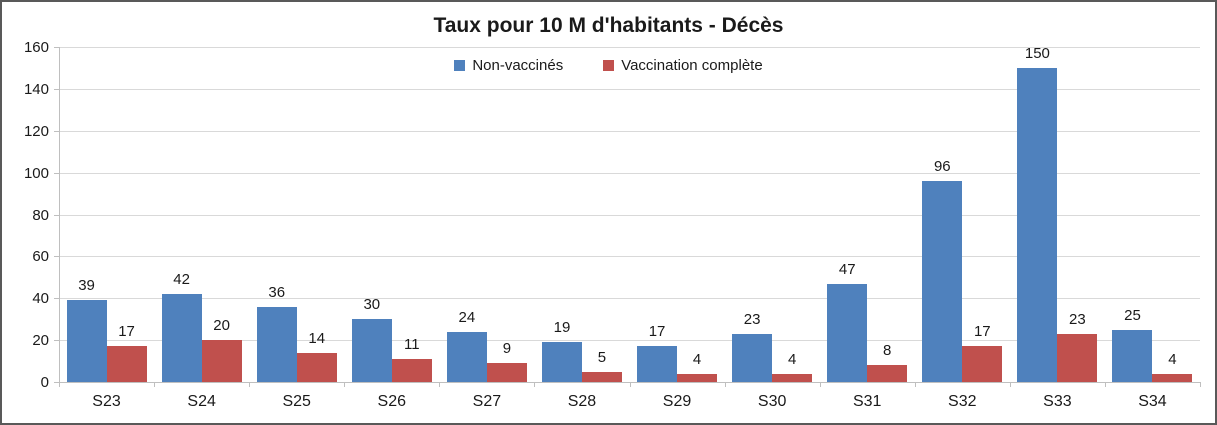  Describe the element at coordinates (1037, 53) in the screenshot. I see `bar-value-label: 150` at that location.